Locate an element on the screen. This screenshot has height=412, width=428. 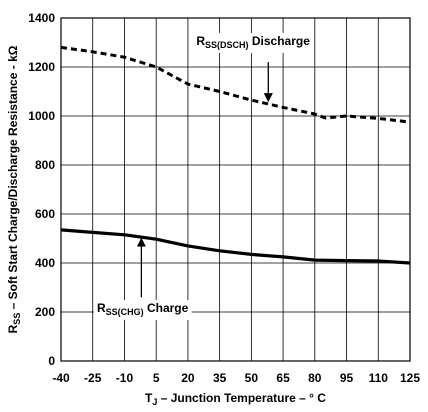
x-tick-label: 65 is located at coordinates (283, 378).